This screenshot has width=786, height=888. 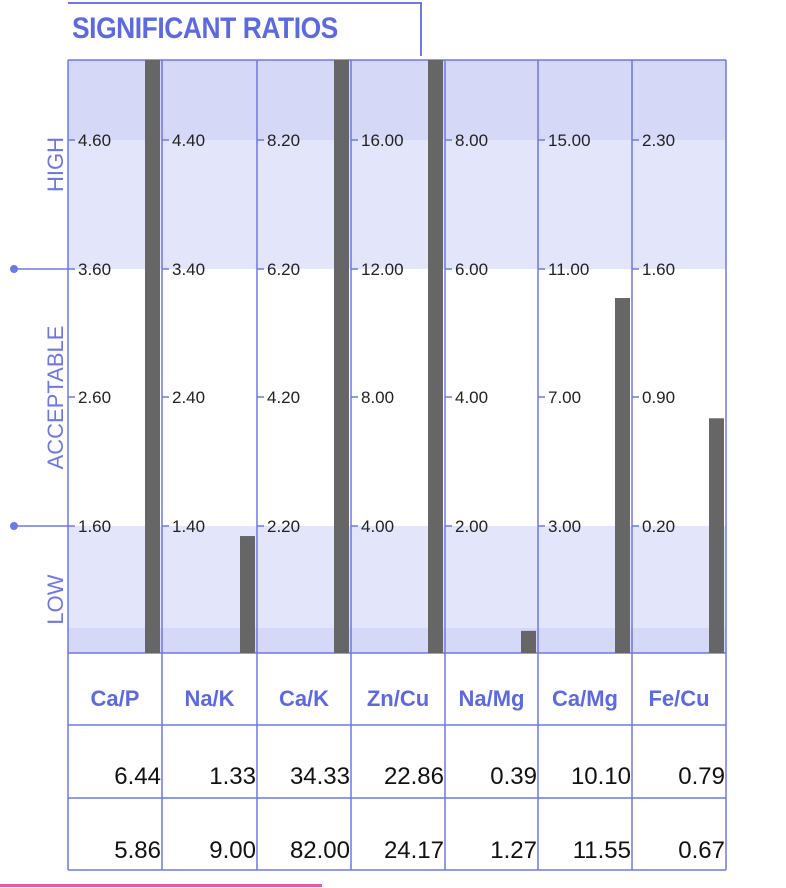 What do you see at coordinates (585, 698) in the screenshot?
I see `category-label: Ca/Mg` at bounding box center [585, 698].